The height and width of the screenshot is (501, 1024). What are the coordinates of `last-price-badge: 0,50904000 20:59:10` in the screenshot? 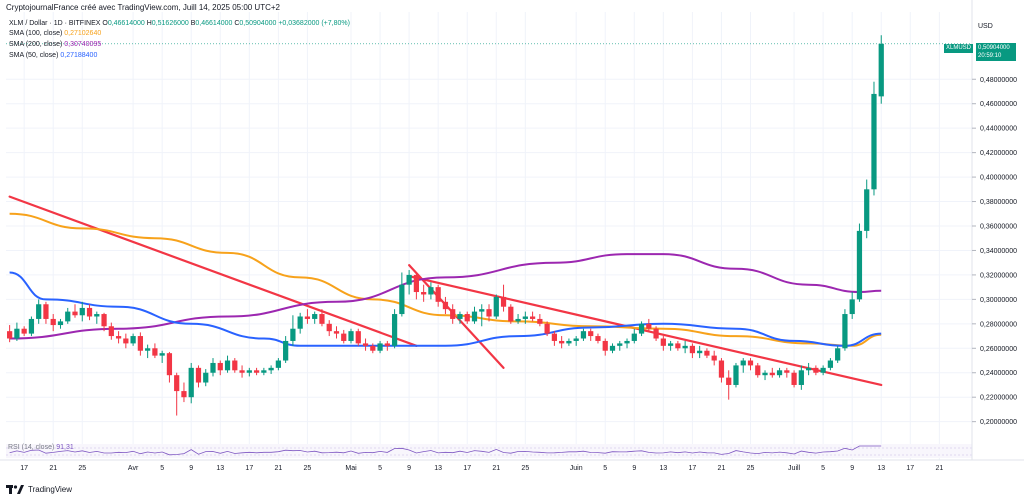 It's located at (996, 52).